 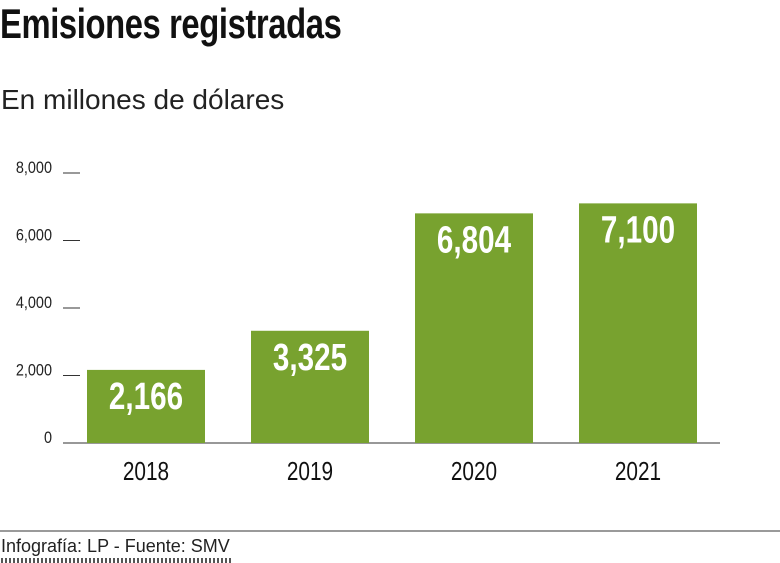 What do you see at coordinates (146, 471) in the screenshot?
I see `x-tick-label: 2018` at bounding box center [146, 471].